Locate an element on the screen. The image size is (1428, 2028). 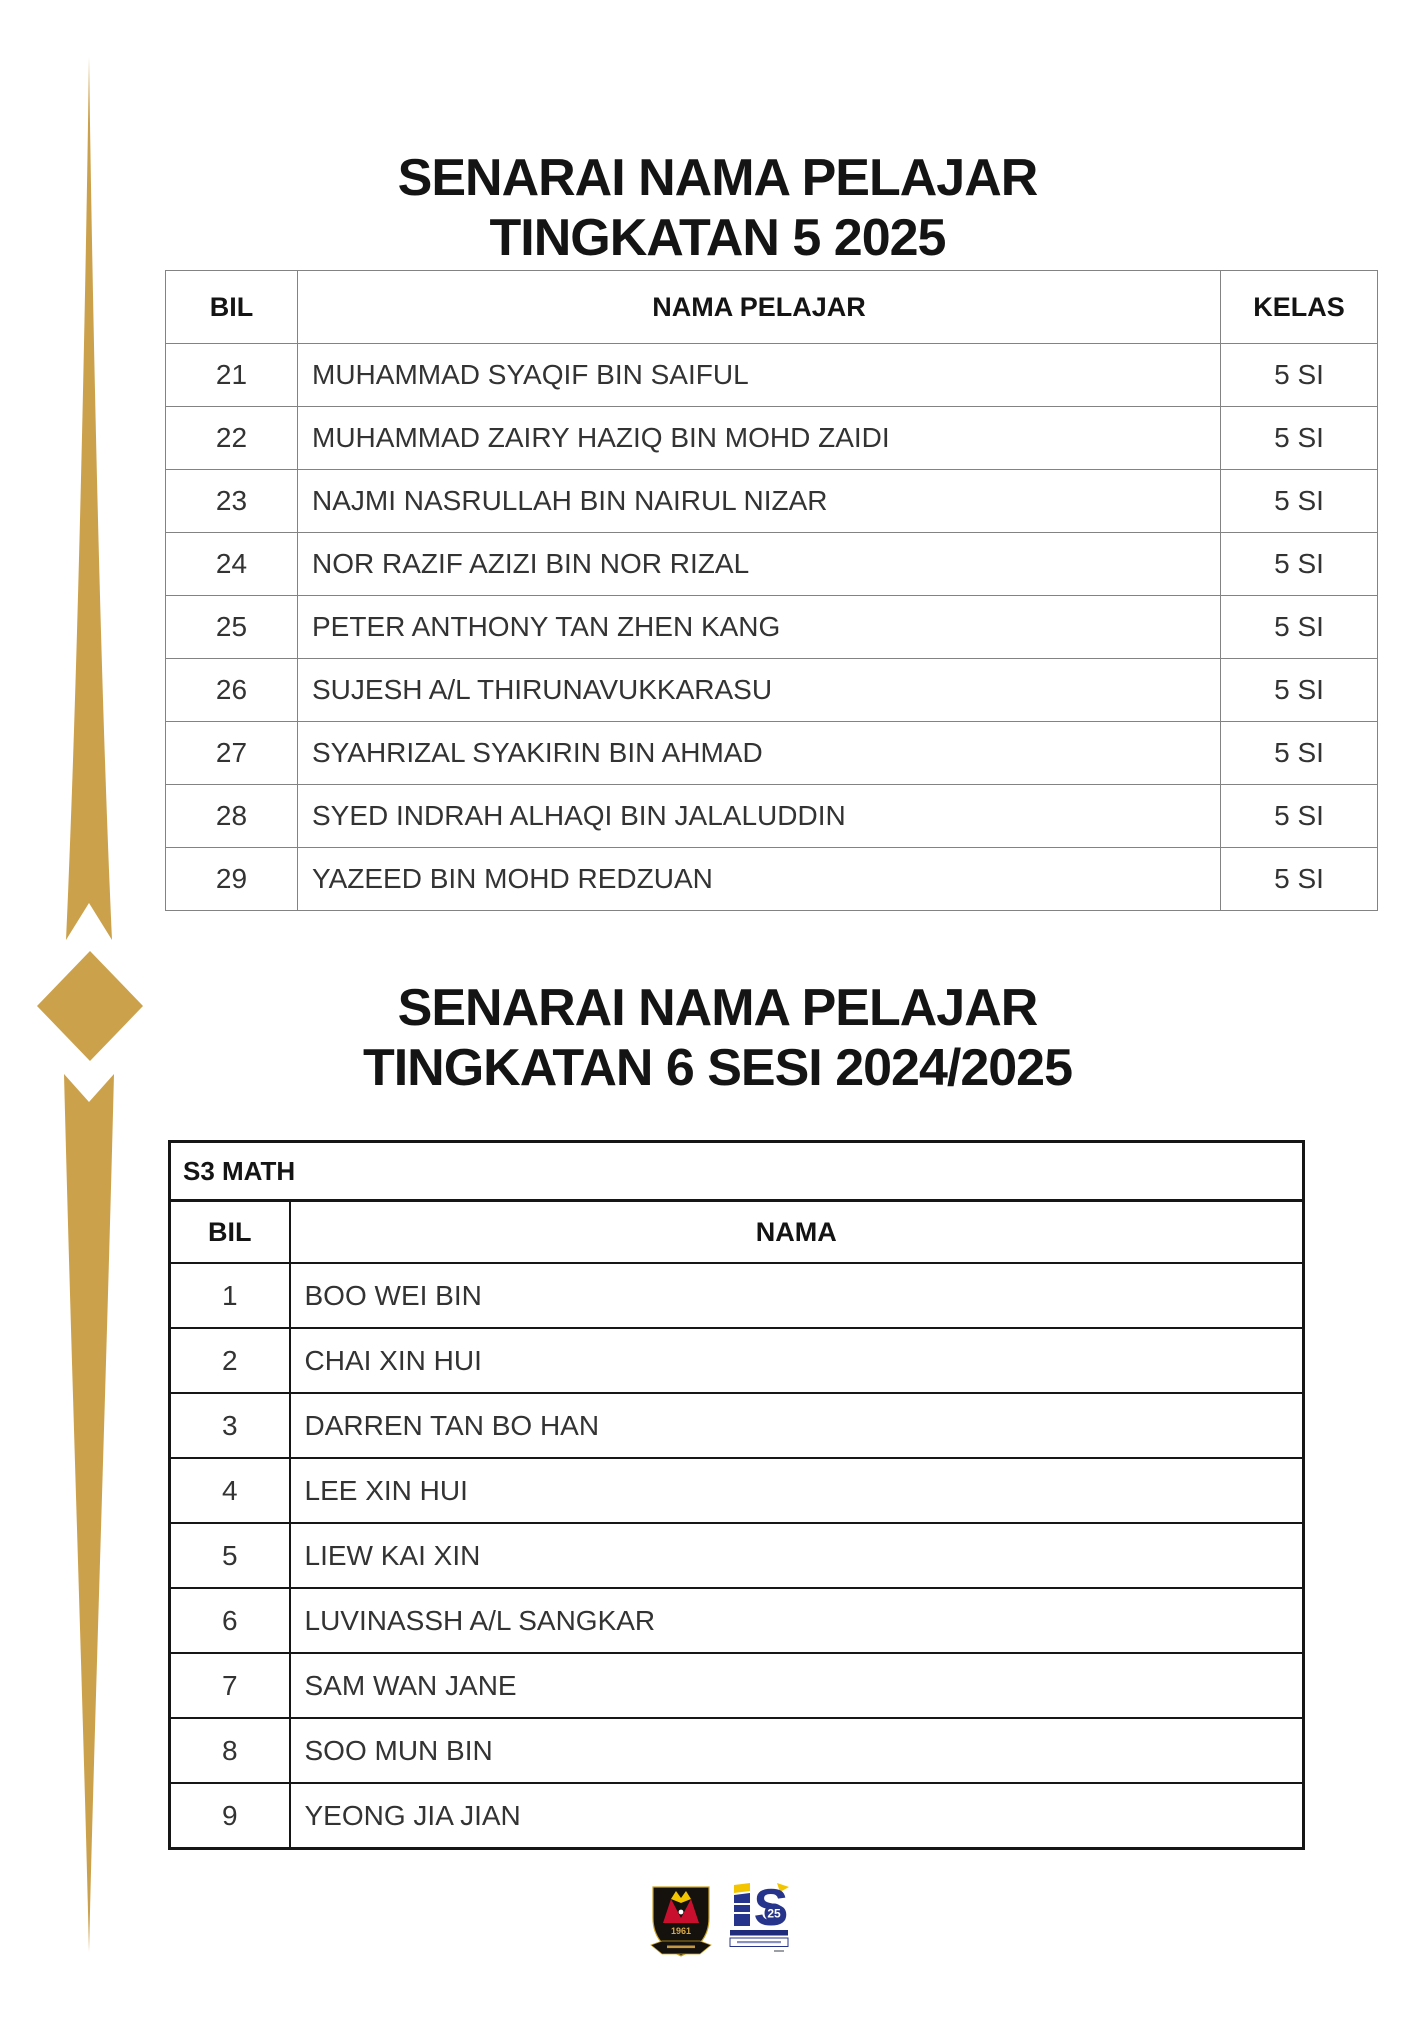
table-row: 8 SOO MUN BIN is located at coordinates (736, 1750).